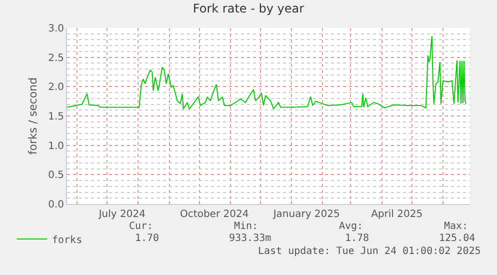 The image size is (497, 275). I want to click on legend-label: forks, so click(67, 240).